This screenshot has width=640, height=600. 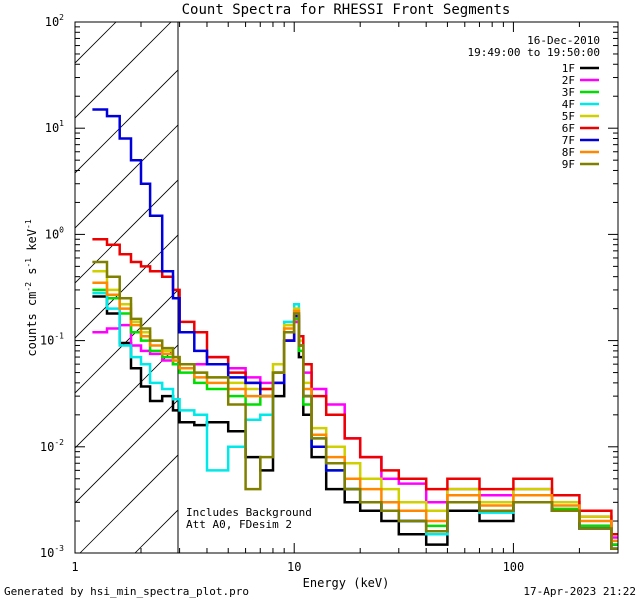 What do you see at coordinates (346, 583) in the screenshot?
I see `x-axis-label: Energy (keV)` at bounding box center [346, 583].